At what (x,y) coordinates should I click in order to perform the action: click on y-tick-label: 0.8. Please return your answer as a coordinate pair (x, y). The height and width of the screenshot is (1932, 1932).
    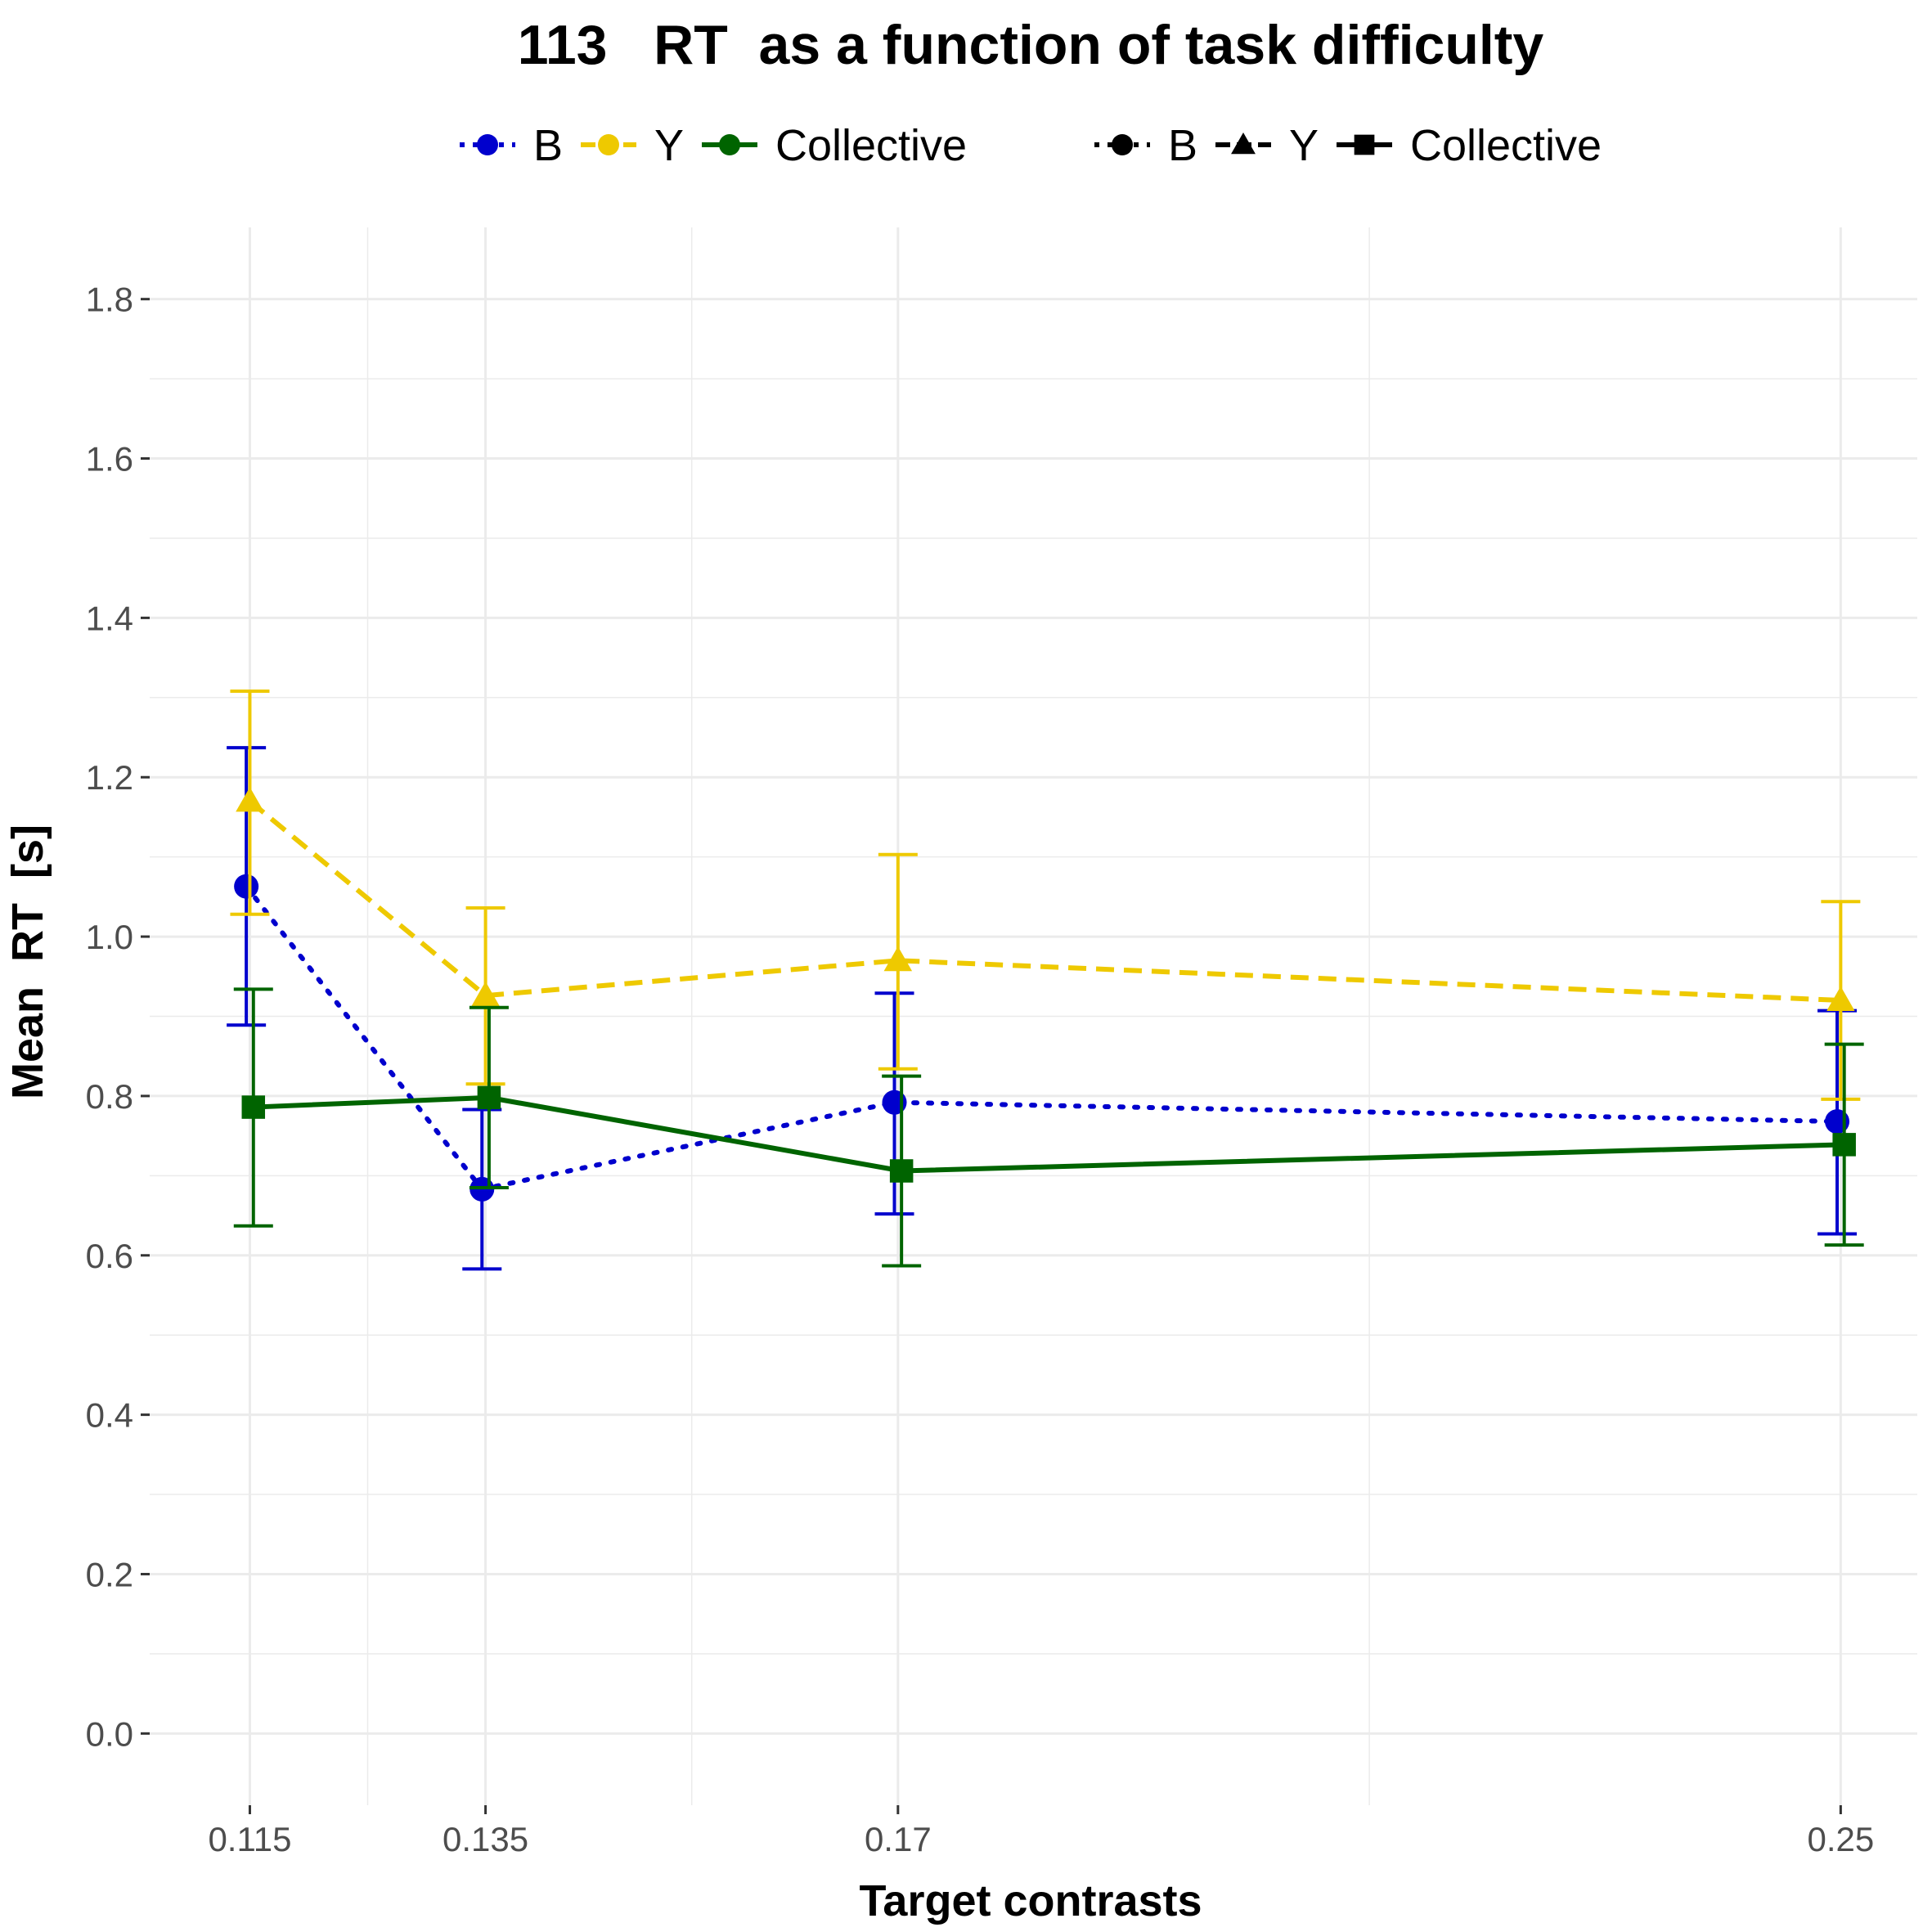
    Looking at the image, I should click on (109, 1096).